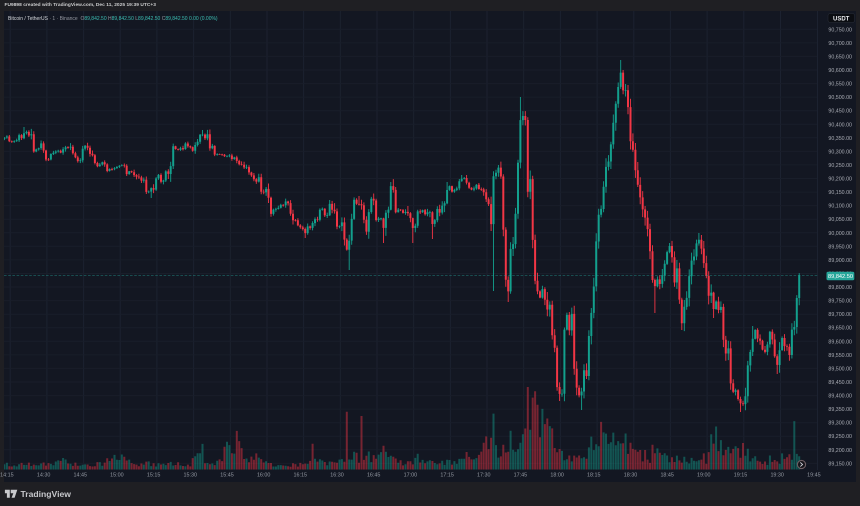 The height and width of the screenshot is (506, 860). What do you see at coordinates (521, 476) in the screenshot?
I see `svg-text: 17:45` at bounding box center [521, 476].